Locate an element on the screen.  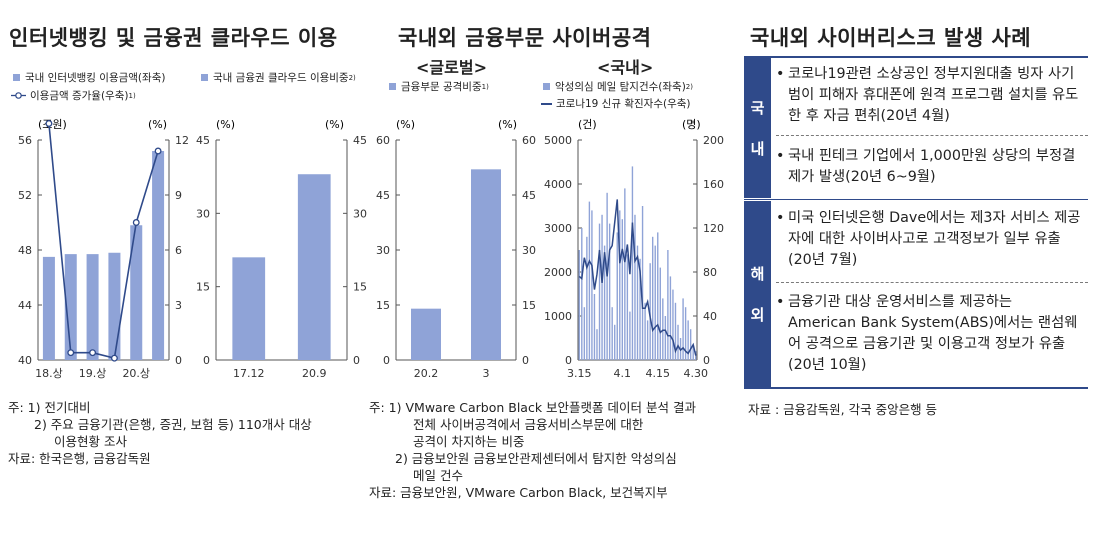
footnote-marker: 1) is located at coordinates (485, 86).